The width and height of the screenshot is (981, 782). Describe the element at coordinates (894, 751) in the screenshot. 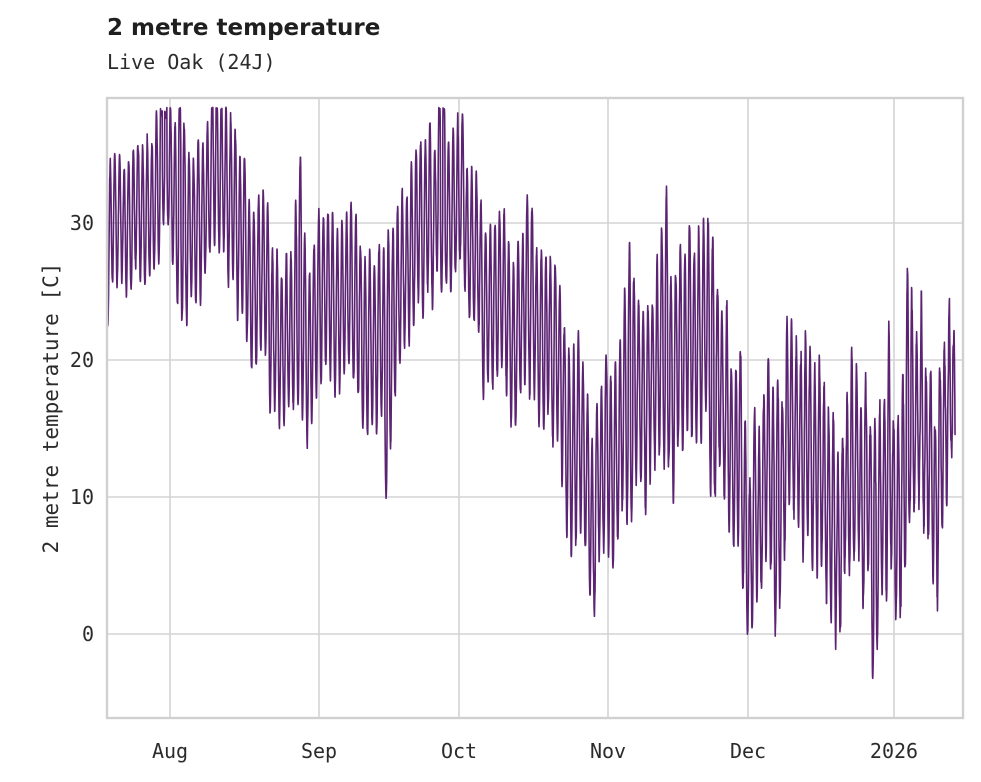

I see `x-tick-2026: 2026` at that location.